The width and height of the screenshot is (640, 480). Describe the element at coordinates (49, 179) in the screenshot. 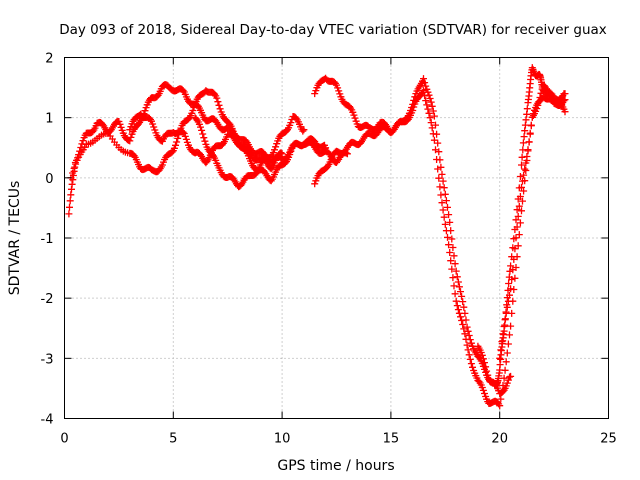

I see `y-tick-label: 0` at that location.